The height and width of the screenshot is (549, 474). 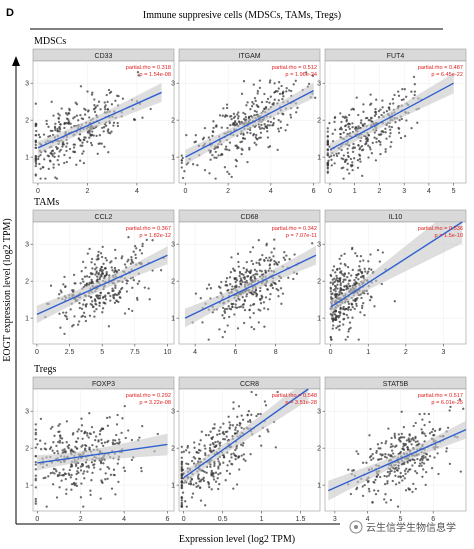 What do you see at coordinates (368, 519) in the screenshot?
I see `x-tick-label: 4` at bounding box center [368, 519].